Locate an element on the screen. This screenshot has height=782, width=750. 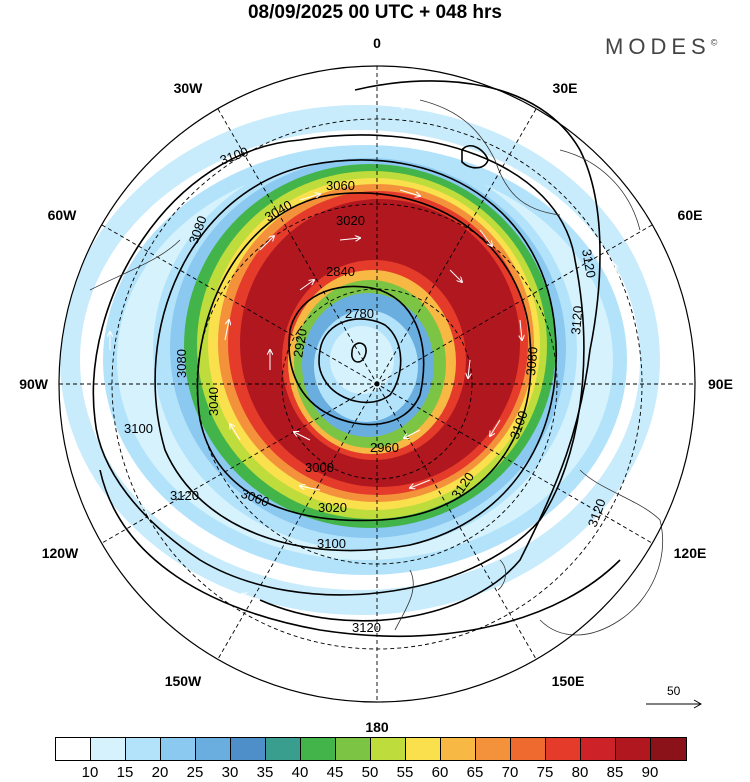
contour-label: 2960 is located at coordinates (384, 447).